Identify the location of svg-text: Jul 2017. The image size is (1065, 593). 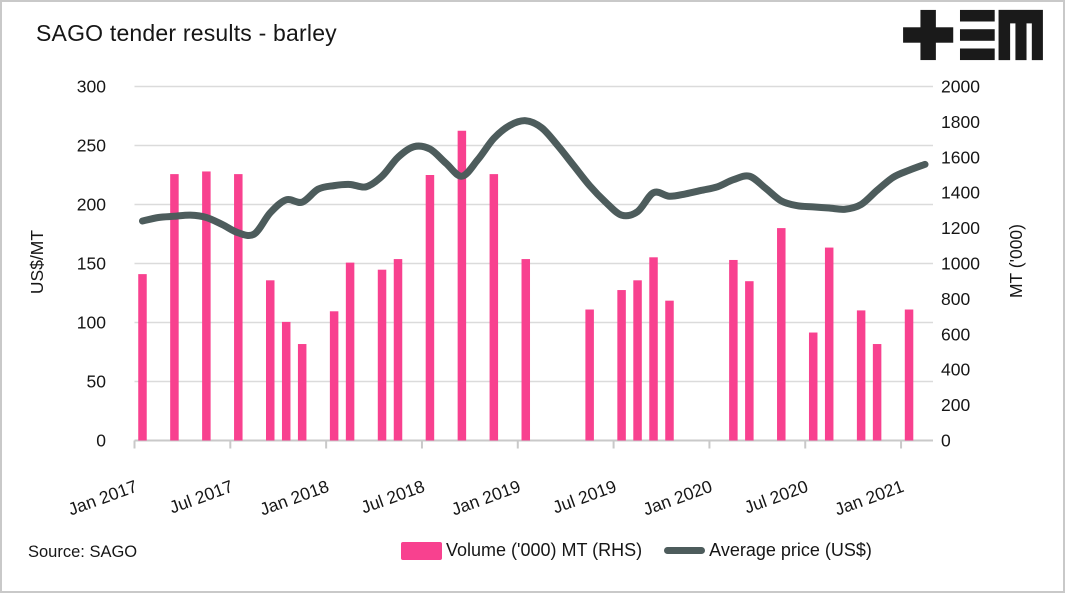
(201, 496).